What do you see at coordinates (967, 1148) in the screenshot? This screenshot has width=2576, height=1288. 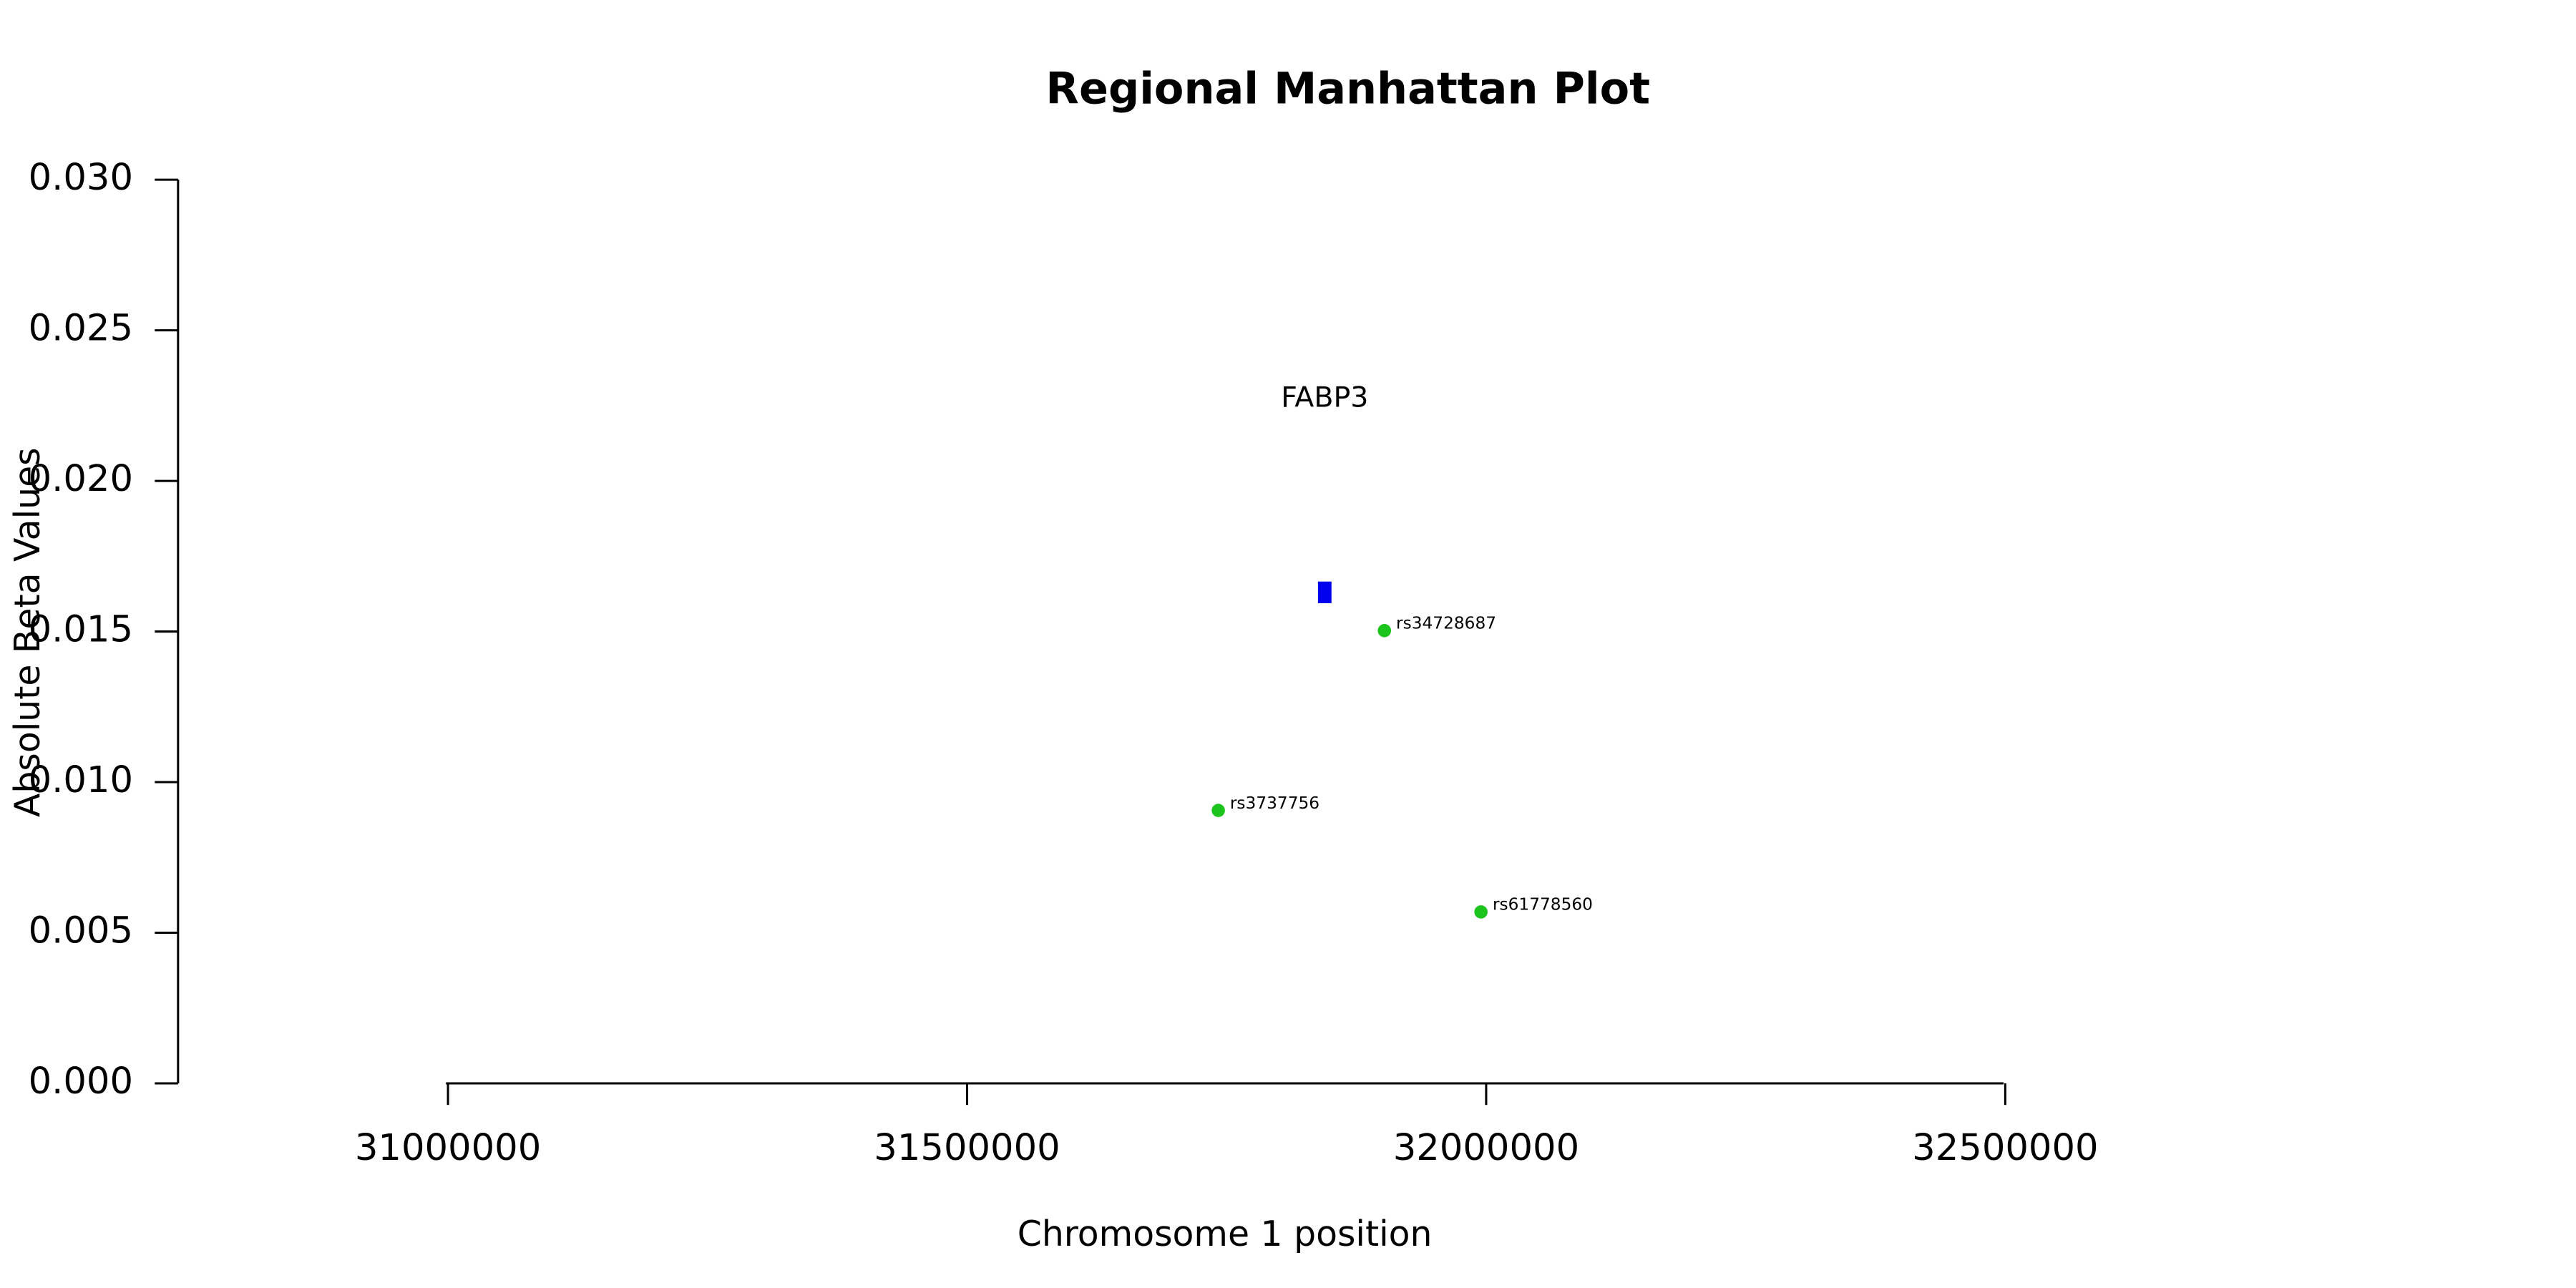 I see `x-tick-label: 31500000` at bounding box center [967, 1148].